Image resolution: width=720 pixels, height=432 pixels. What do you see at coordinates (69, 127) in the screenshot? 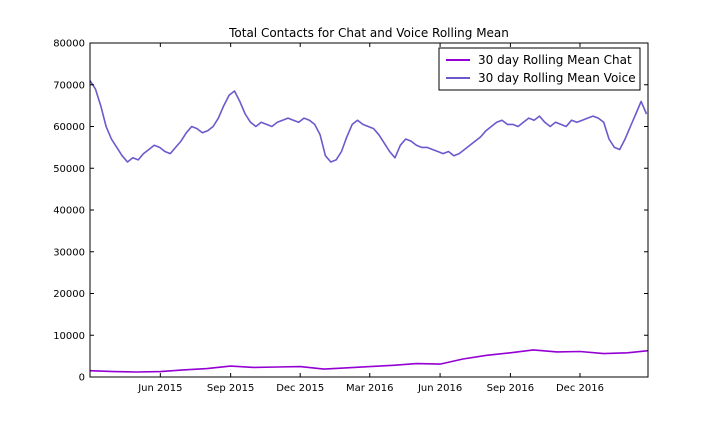
I see `y-tick-label: 60000` at bounding box center [69, 127].